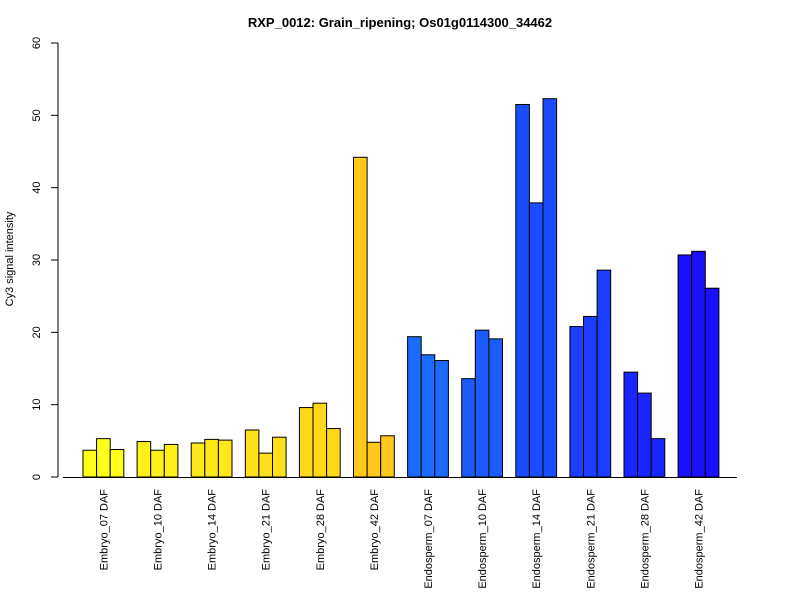 The image size is (800, 605). What do you see at coordinates (645, 539) in the screenshot?
I see `category-label: Endosperm_28 DAF` at bounding box center [645, 539].